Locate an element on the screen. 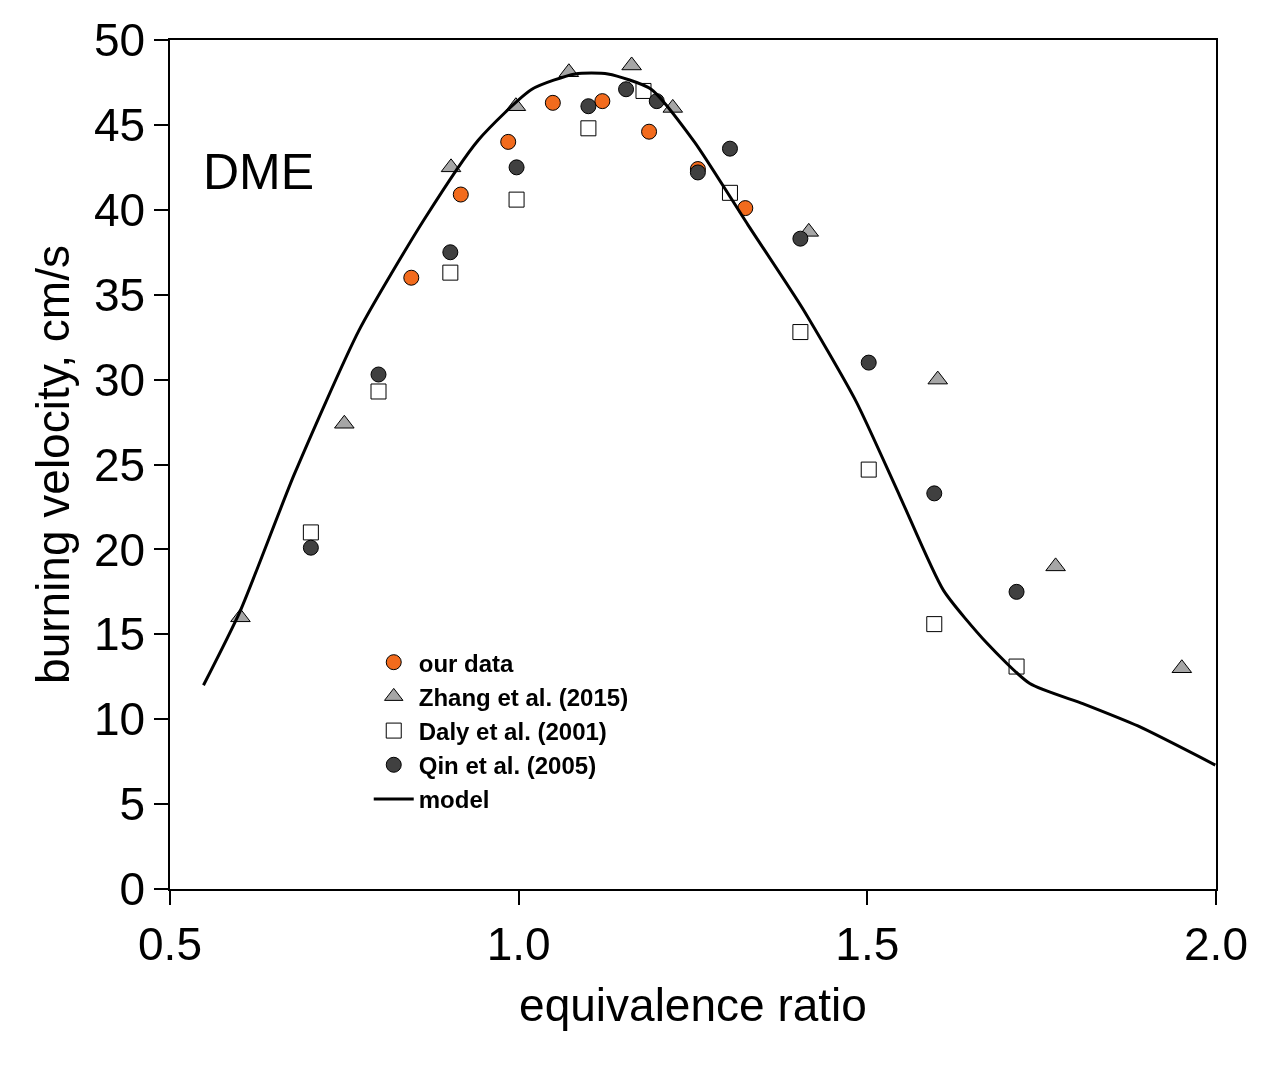 The height and width of the screenshot is (1079, 1261). legend-label: Qin et al. (2005) is located at coordinates (507, 766).